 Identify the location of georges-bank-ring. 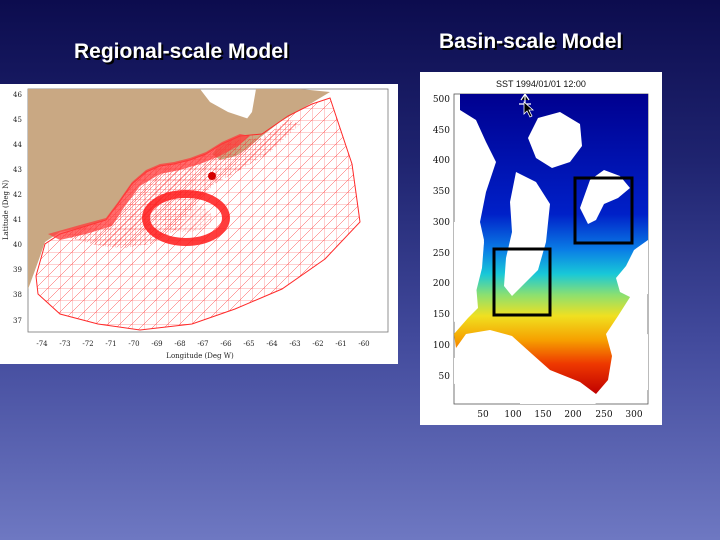
(186, 218).